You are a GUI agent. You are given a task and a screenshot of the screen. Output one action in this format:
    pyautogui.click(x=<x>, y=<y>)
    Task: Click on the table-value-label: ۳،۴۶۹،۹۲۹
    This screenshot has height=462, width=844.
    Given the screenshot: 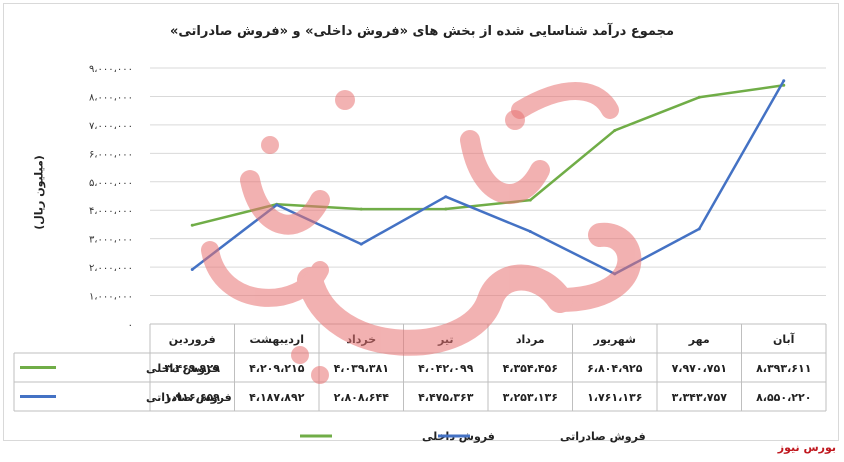 What is the action you would take?
    pyautogui.click(x=193, y=368)
    